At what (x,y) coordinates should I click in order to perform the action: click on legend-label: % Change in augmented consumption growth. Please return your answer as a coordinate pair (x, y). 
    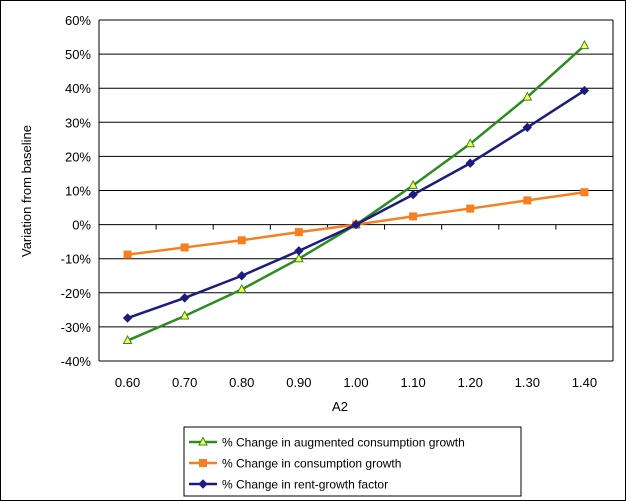
    Looking at the image, I should click on (343, 443).